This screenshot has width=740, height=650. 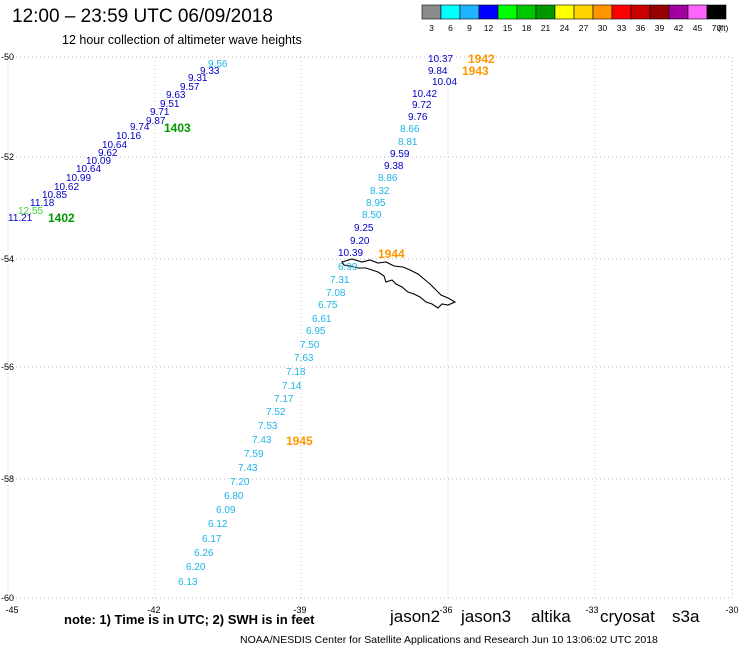 I want to click on wave-height-point: 7.18, so click(x=296, y=372).